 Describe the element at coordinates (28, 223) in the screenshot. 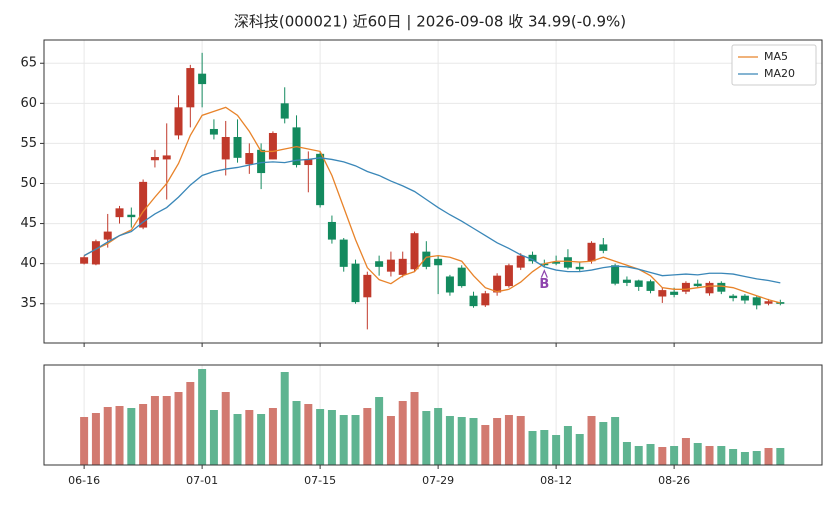

I see `y-tick-label: 45` at that location.